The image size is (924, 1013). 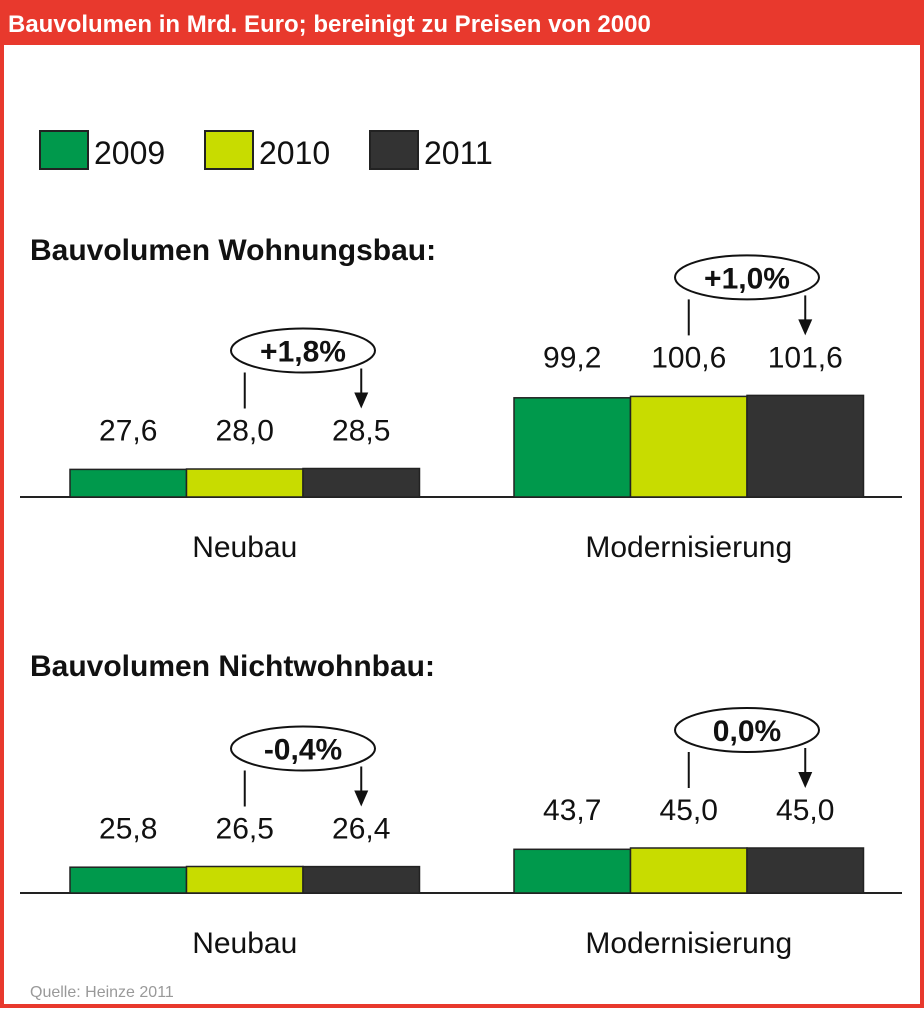 I want to click on annotation-label: -0,4%, so click(x=303, y=750).